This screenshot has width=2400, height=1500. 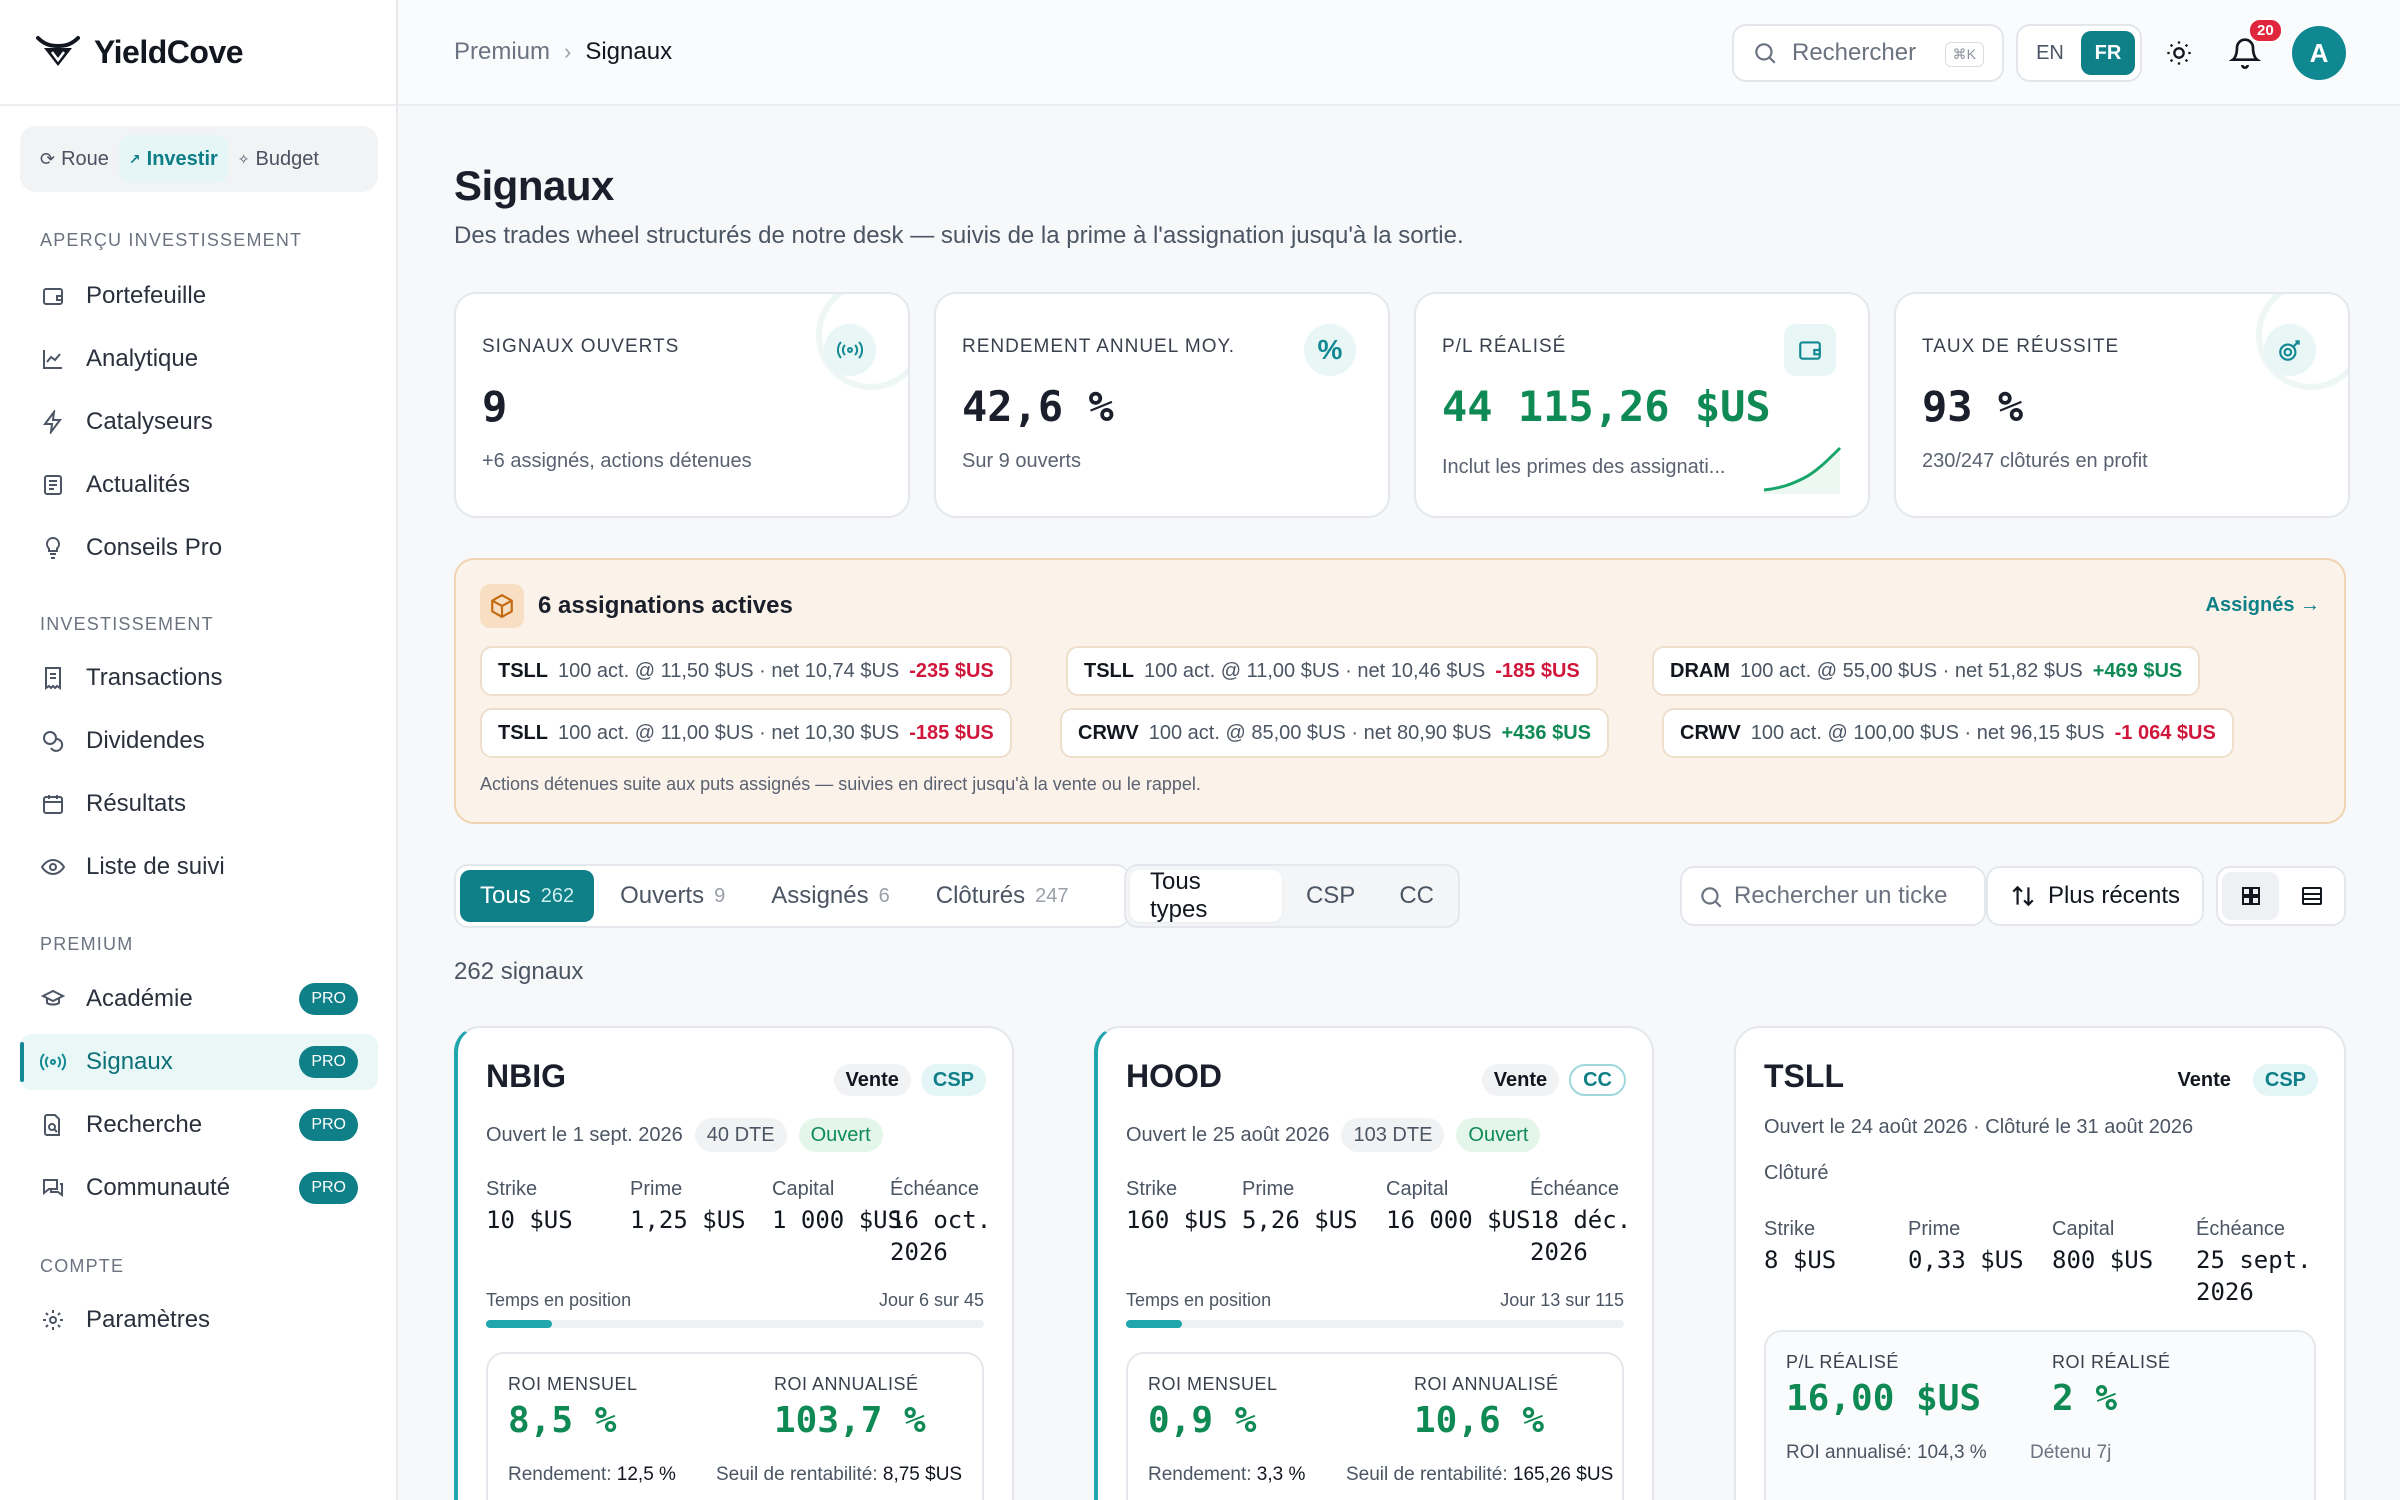 What do you see at coordinates (53, 1125) in the screenshot?
I see `file-search-icon` at bounding box center [53, 1125].